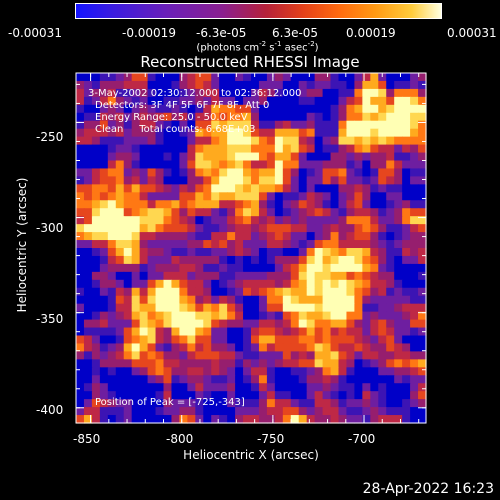 Image resolution: width=500 pixels, height=500 pixels. Describe the element at coordinates (295, 33) in the screenshot. I see `colorbar-tick-label: 6.3e-05` at that location.